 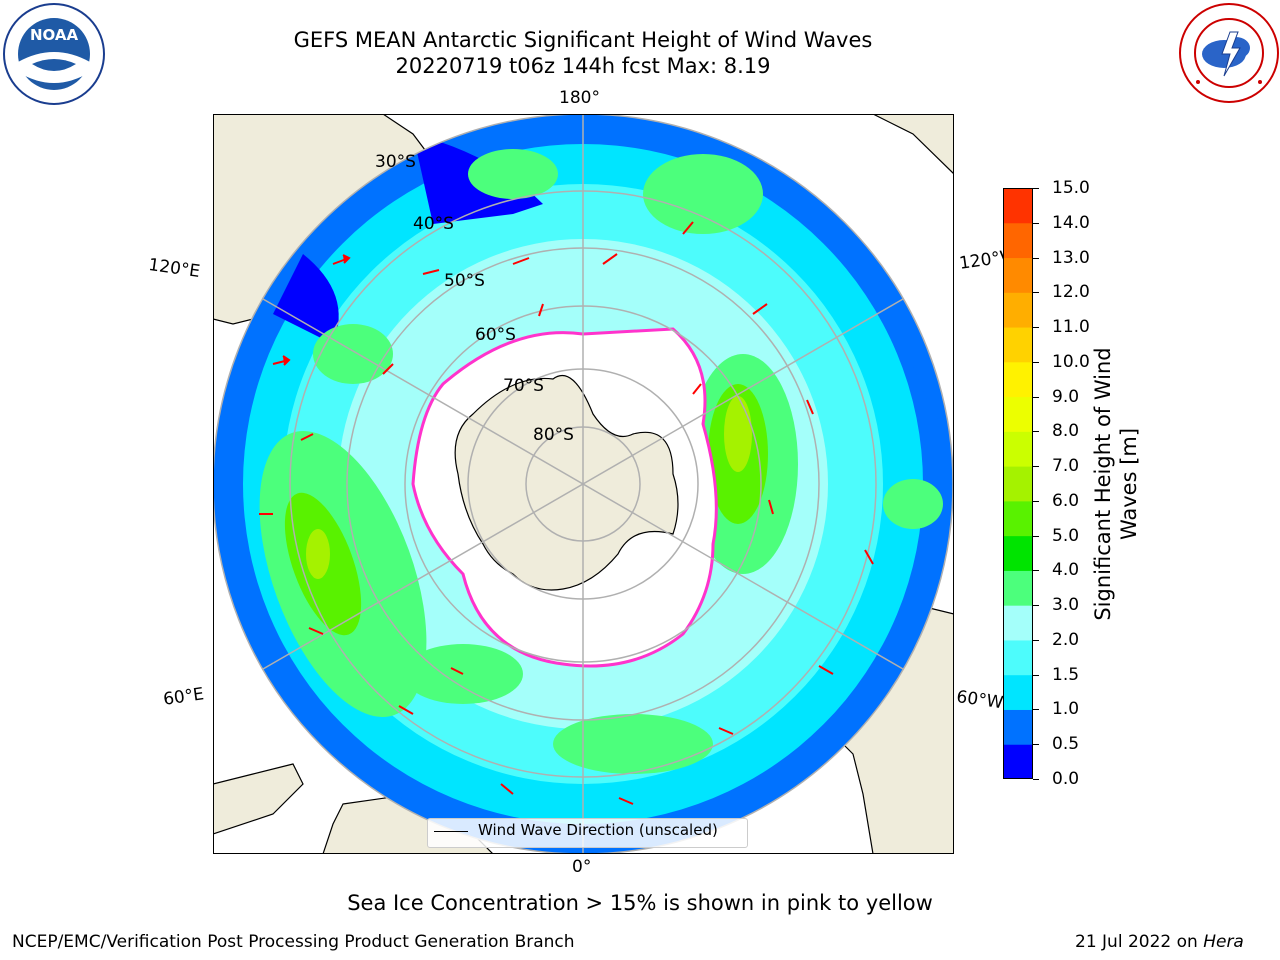 I want to click on colorbar-tick-label: 6.0, so click(x=1066, y=500).